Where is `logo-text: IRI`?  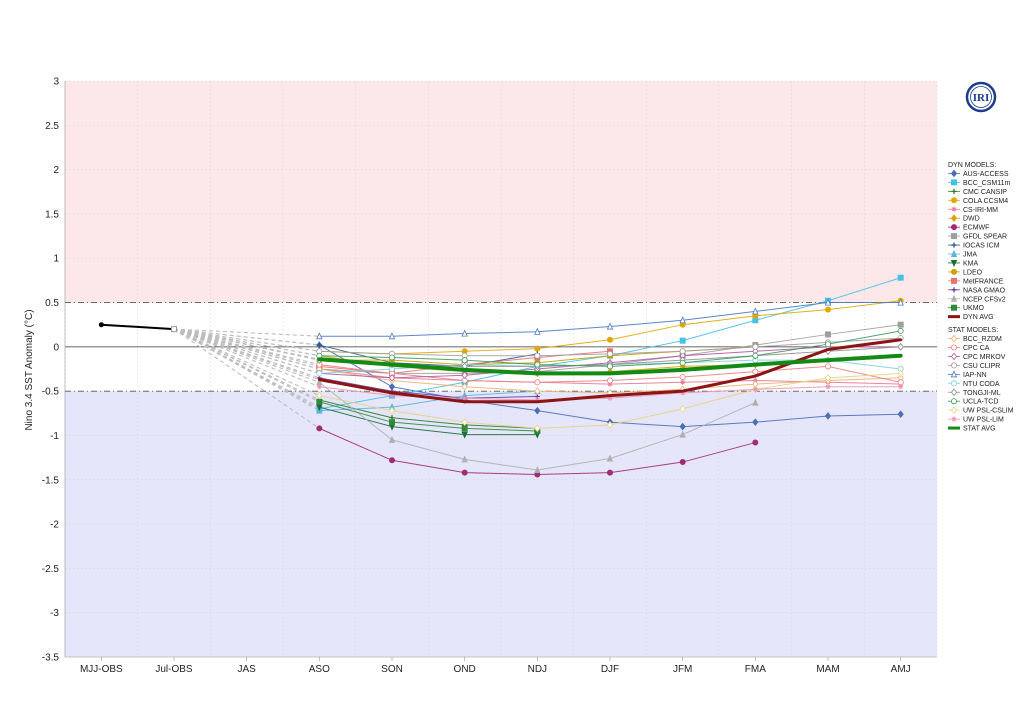 logo-text: IRI is located at coordinates (981, 98).